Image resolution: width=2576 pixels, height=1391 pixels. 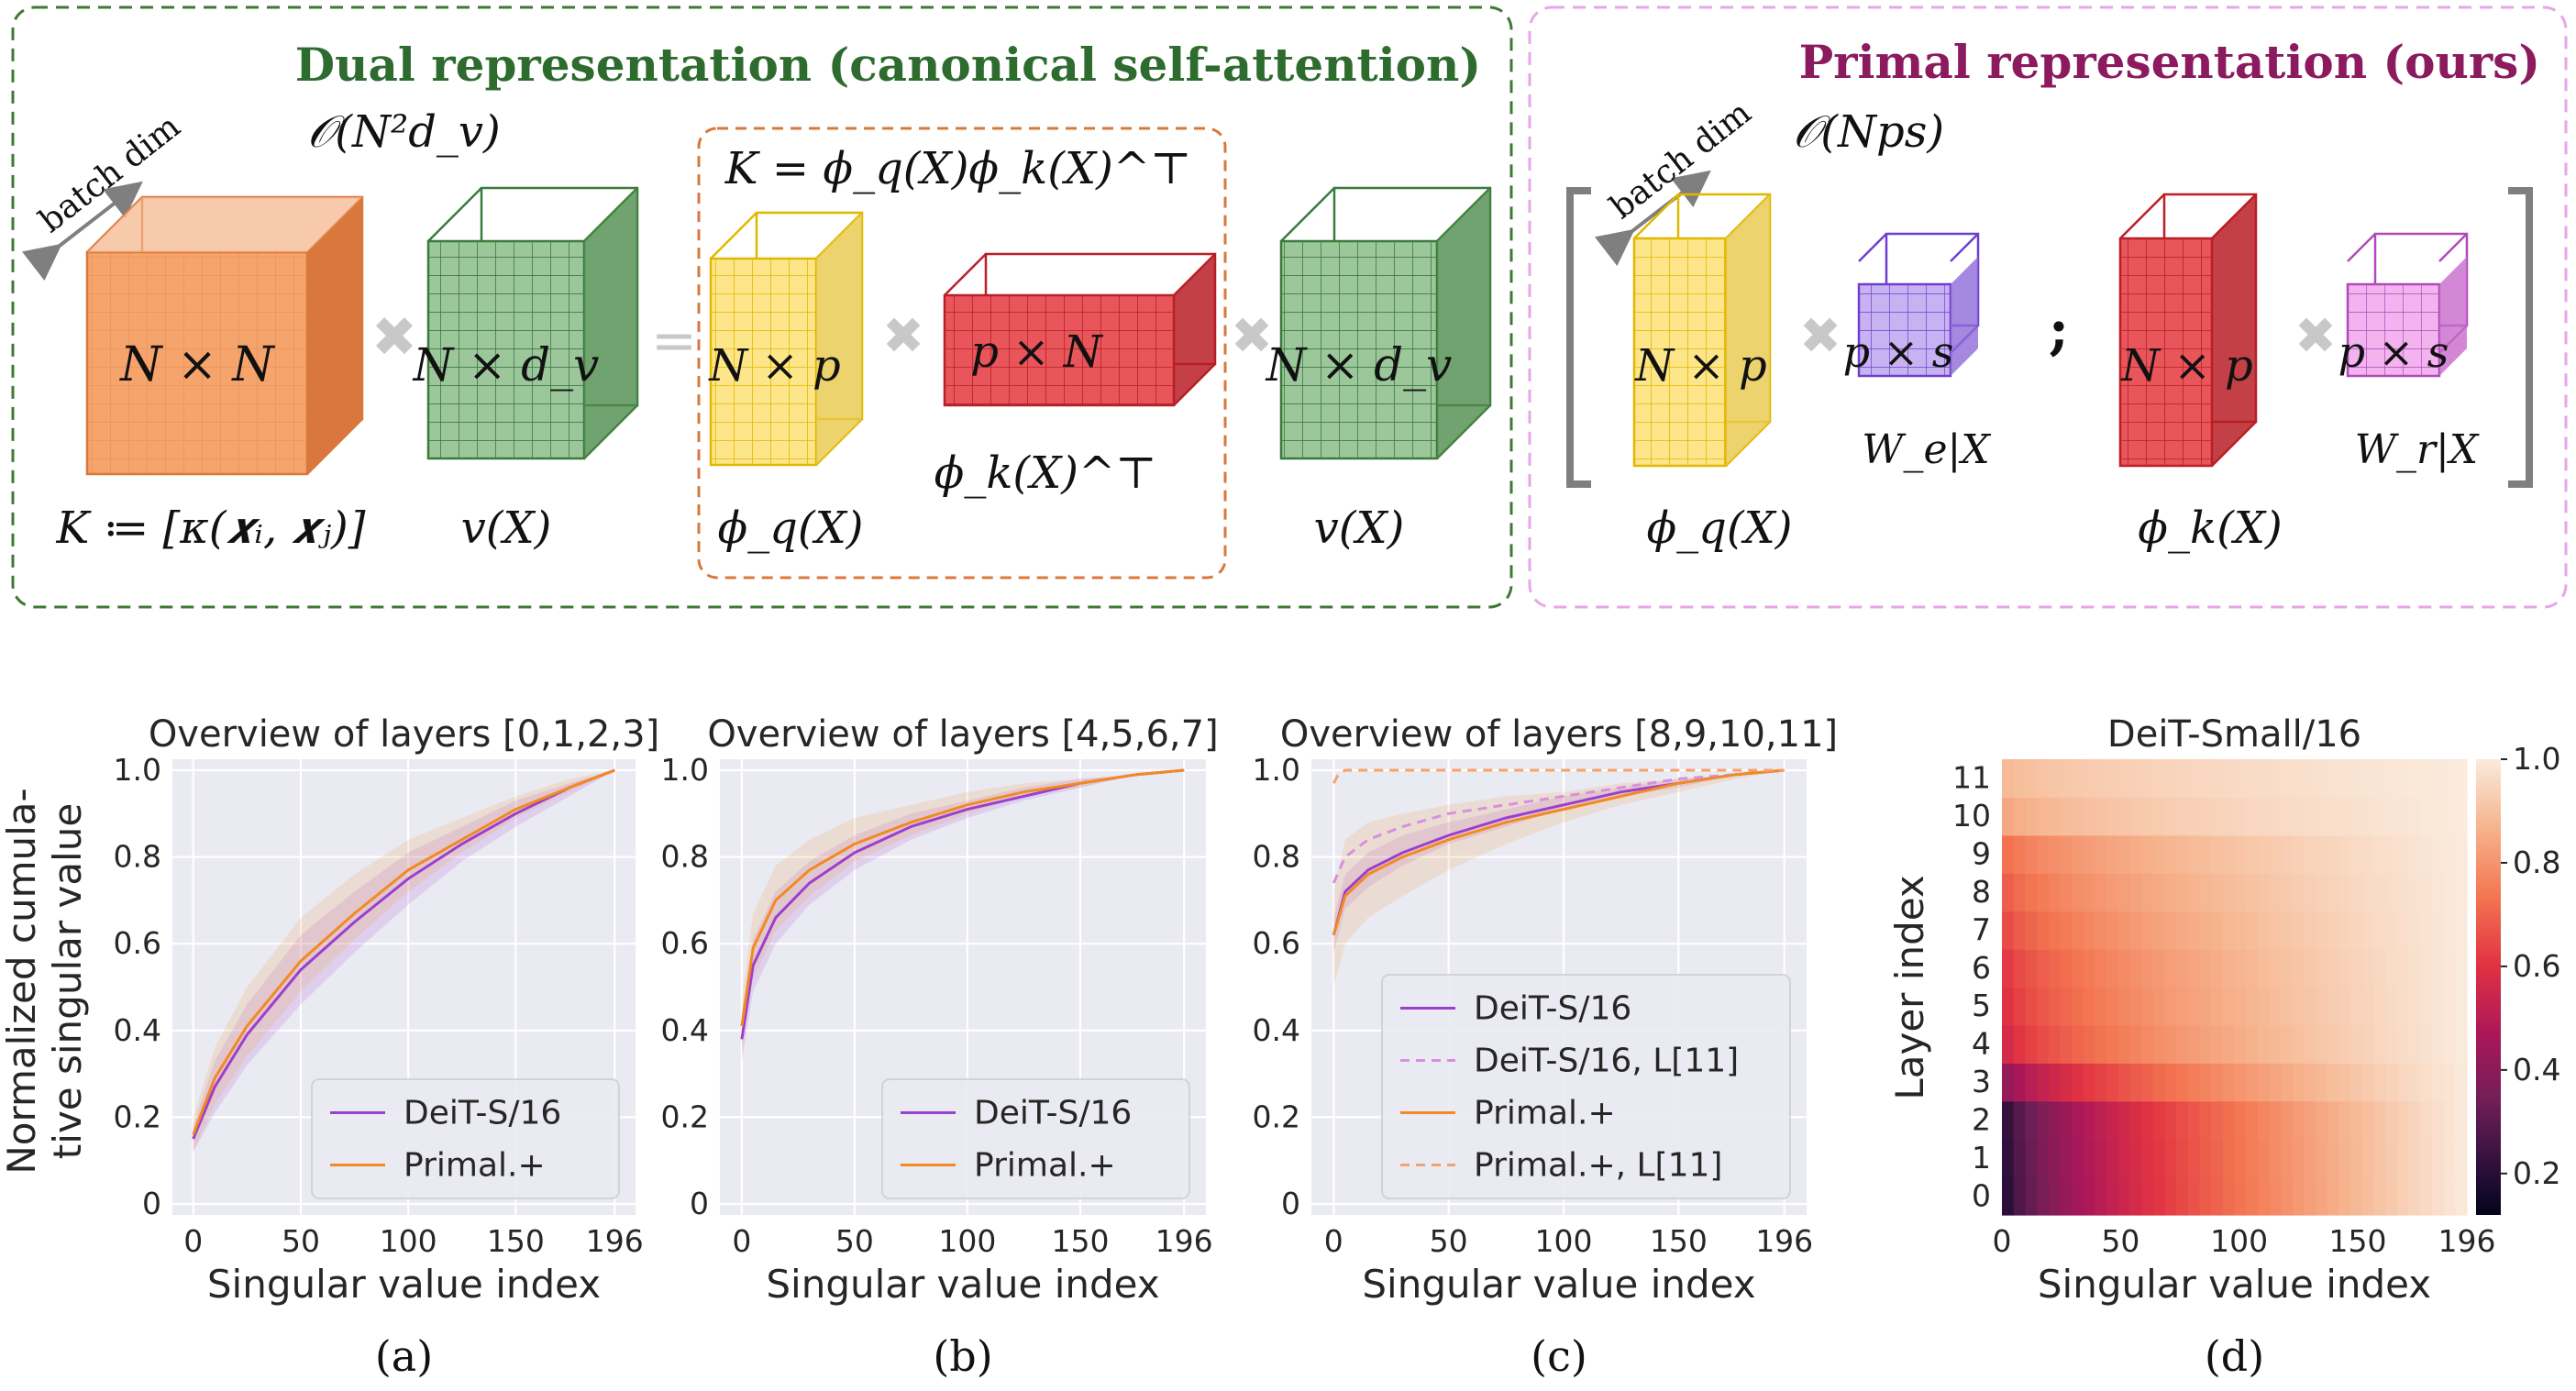 What do you see at coordinates (685, 857) in the screenshot?
I see `y-tick-label: 0.8` at bounding box center [685, 857].